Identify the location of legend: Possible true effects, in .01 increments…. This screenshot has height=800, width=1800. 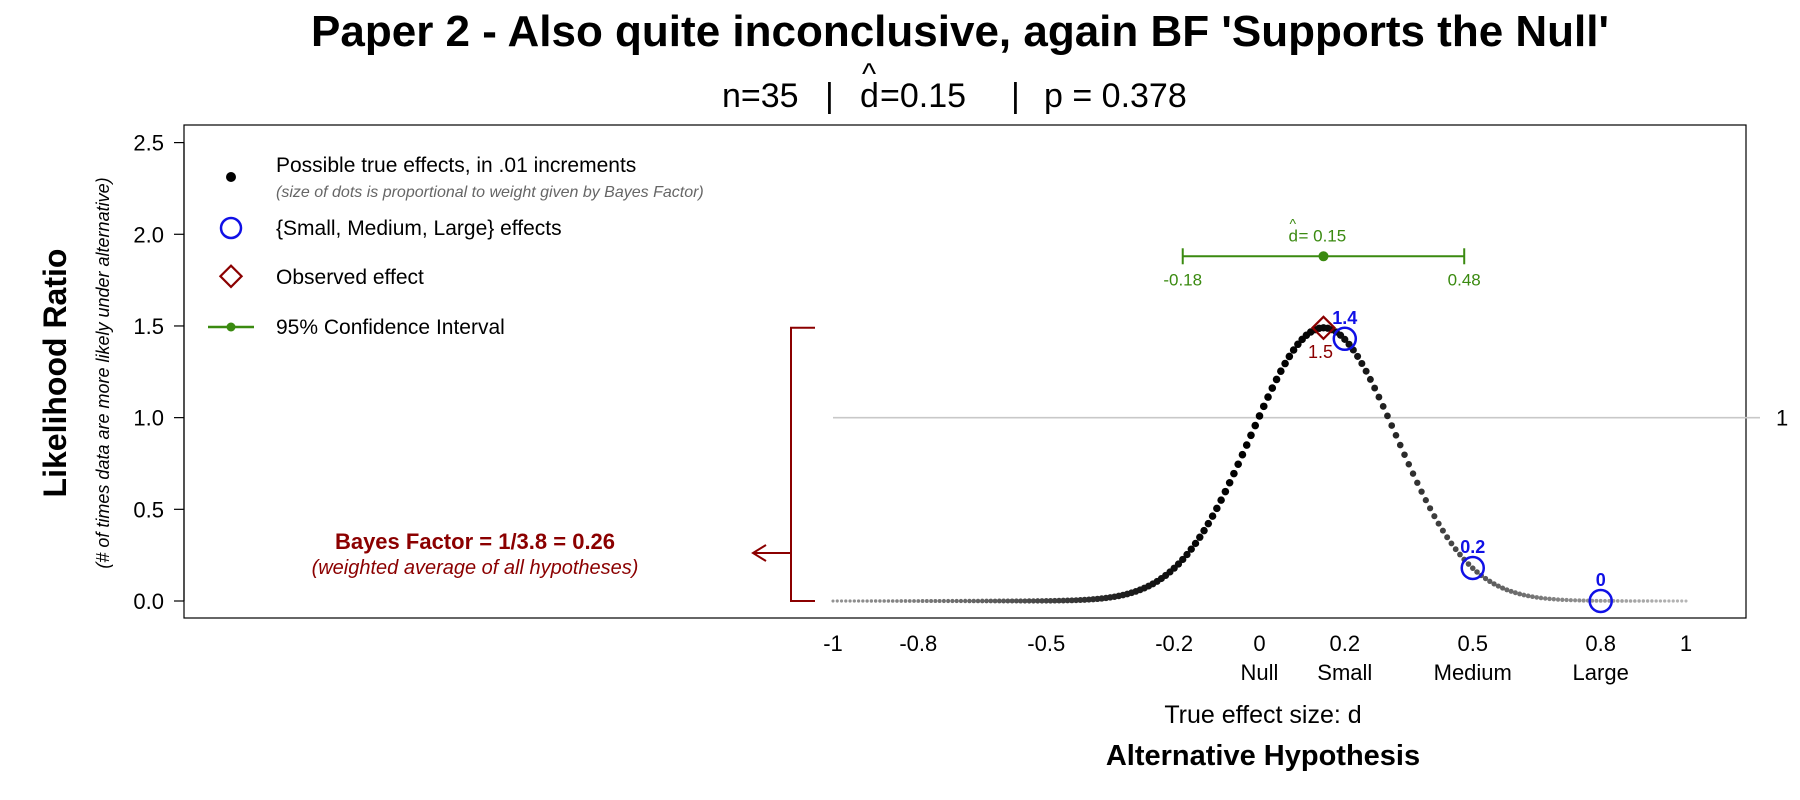
(456, 246).